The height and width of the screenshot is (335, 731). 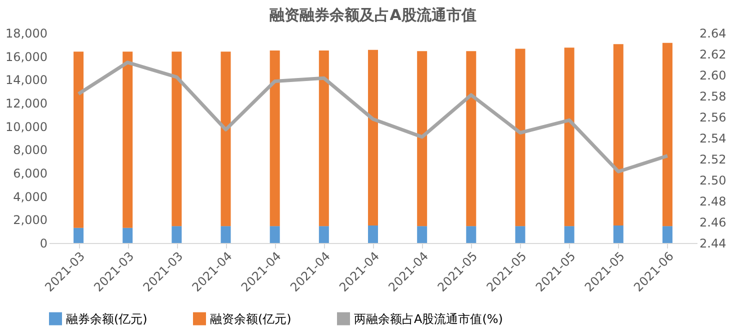 I want to click on y-tick-label: 12,000, so click(x=27, y=103).